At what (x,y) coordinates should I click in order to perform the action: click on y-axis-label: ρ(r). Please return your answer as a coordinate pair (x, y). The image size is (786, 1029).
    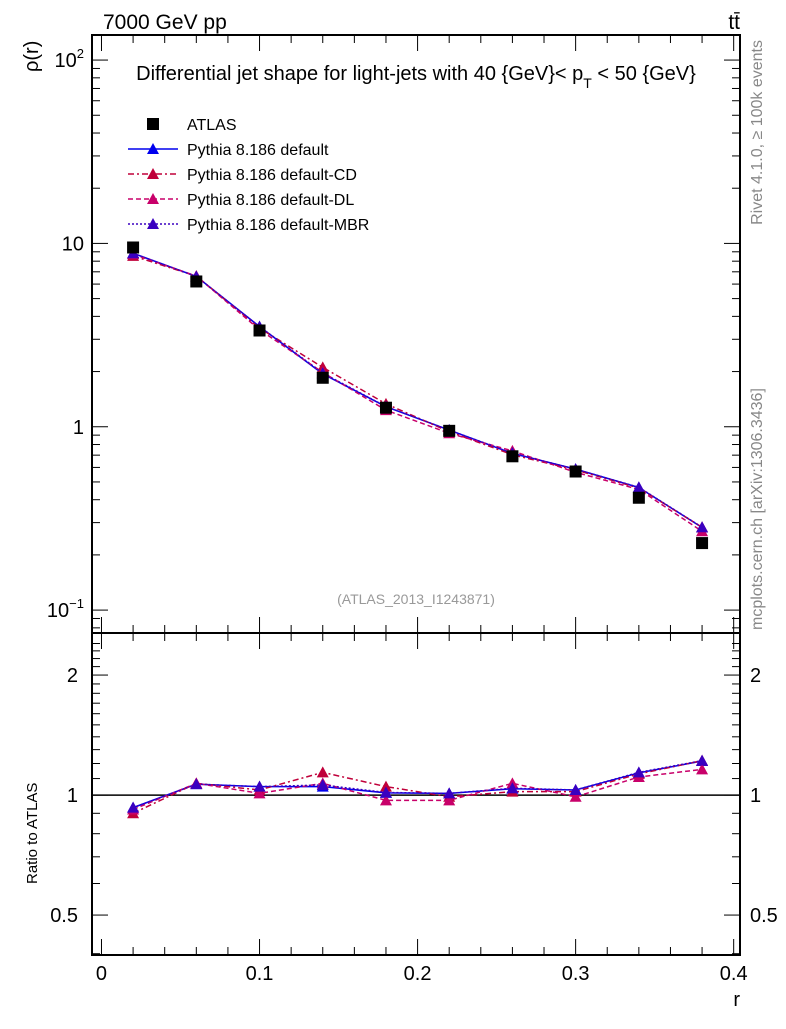
    Looking at the image, I should click on (32, 56).